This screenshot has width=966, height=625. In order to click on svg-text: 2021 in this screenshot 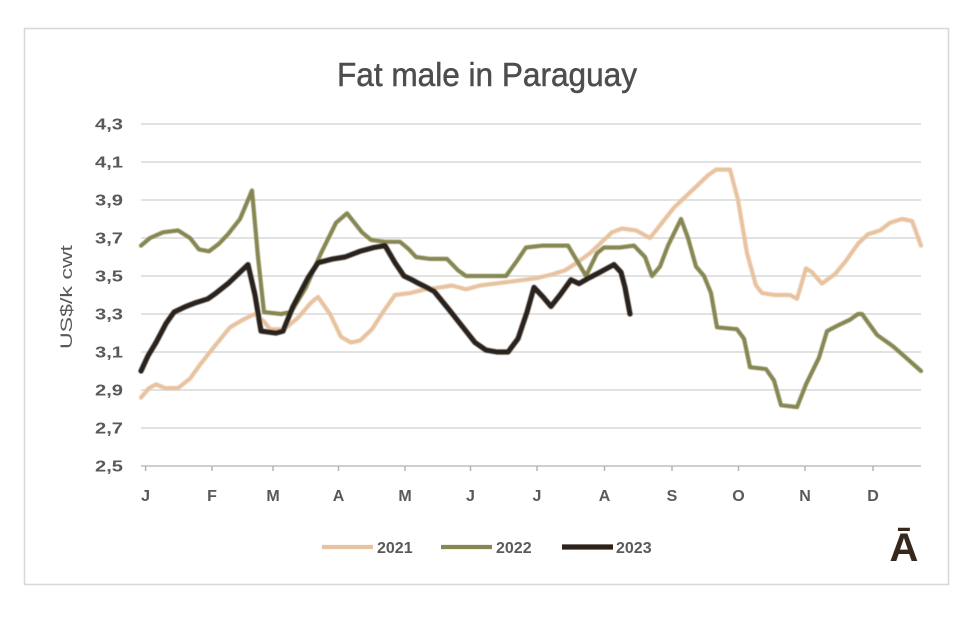, I will do `click(395, 548)`.